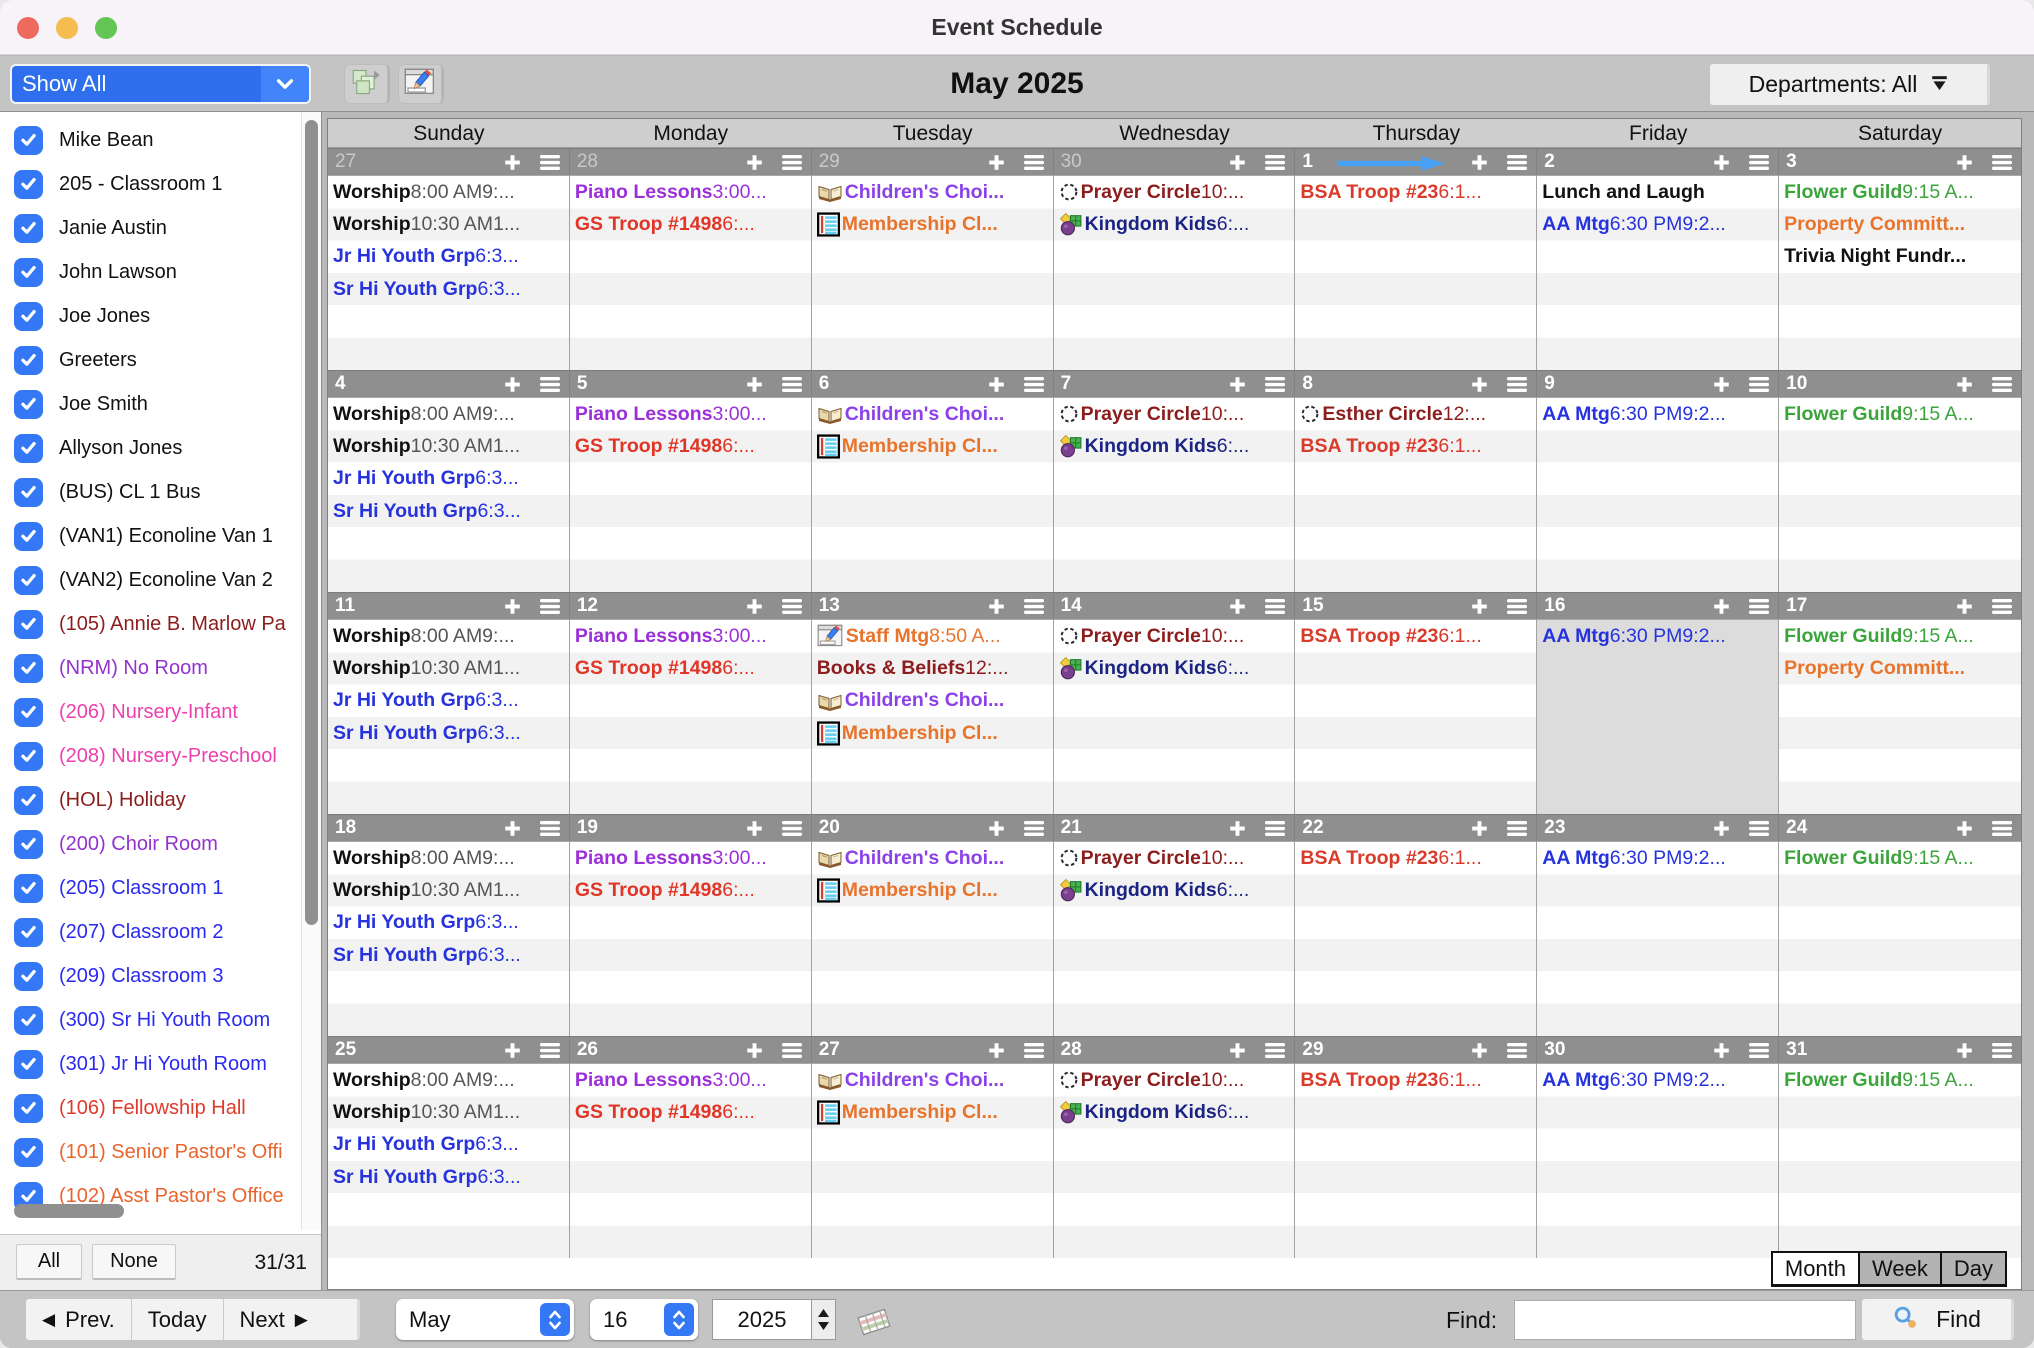 Image resolution: width=2034 pixels, height=1348 pixels. I want to click on sidebar-item: (VAN1) Econoline Van 1, so click(150, 536).